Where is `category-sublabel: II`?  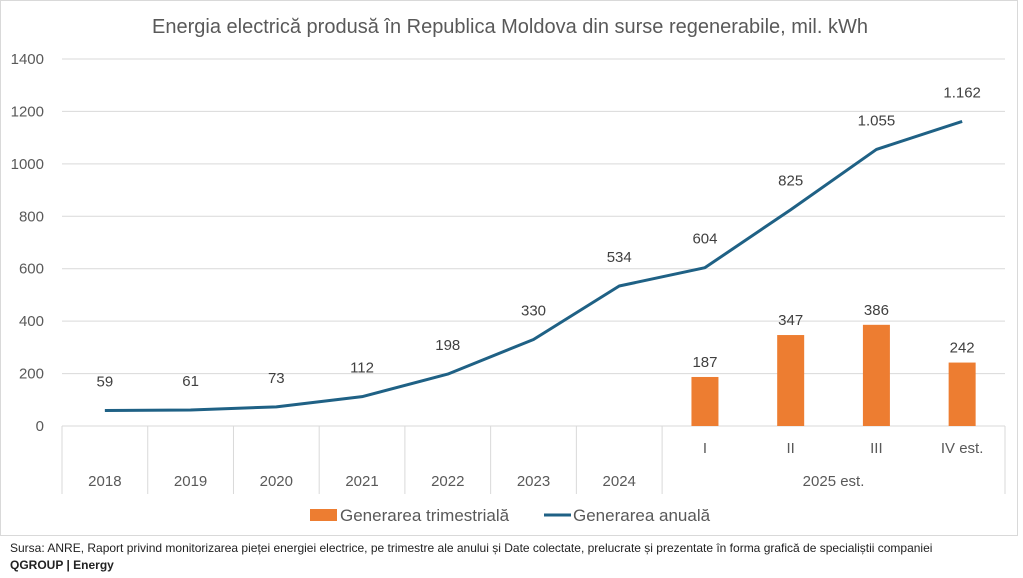 category-sublabel: II is located at coordinates (791, 448).